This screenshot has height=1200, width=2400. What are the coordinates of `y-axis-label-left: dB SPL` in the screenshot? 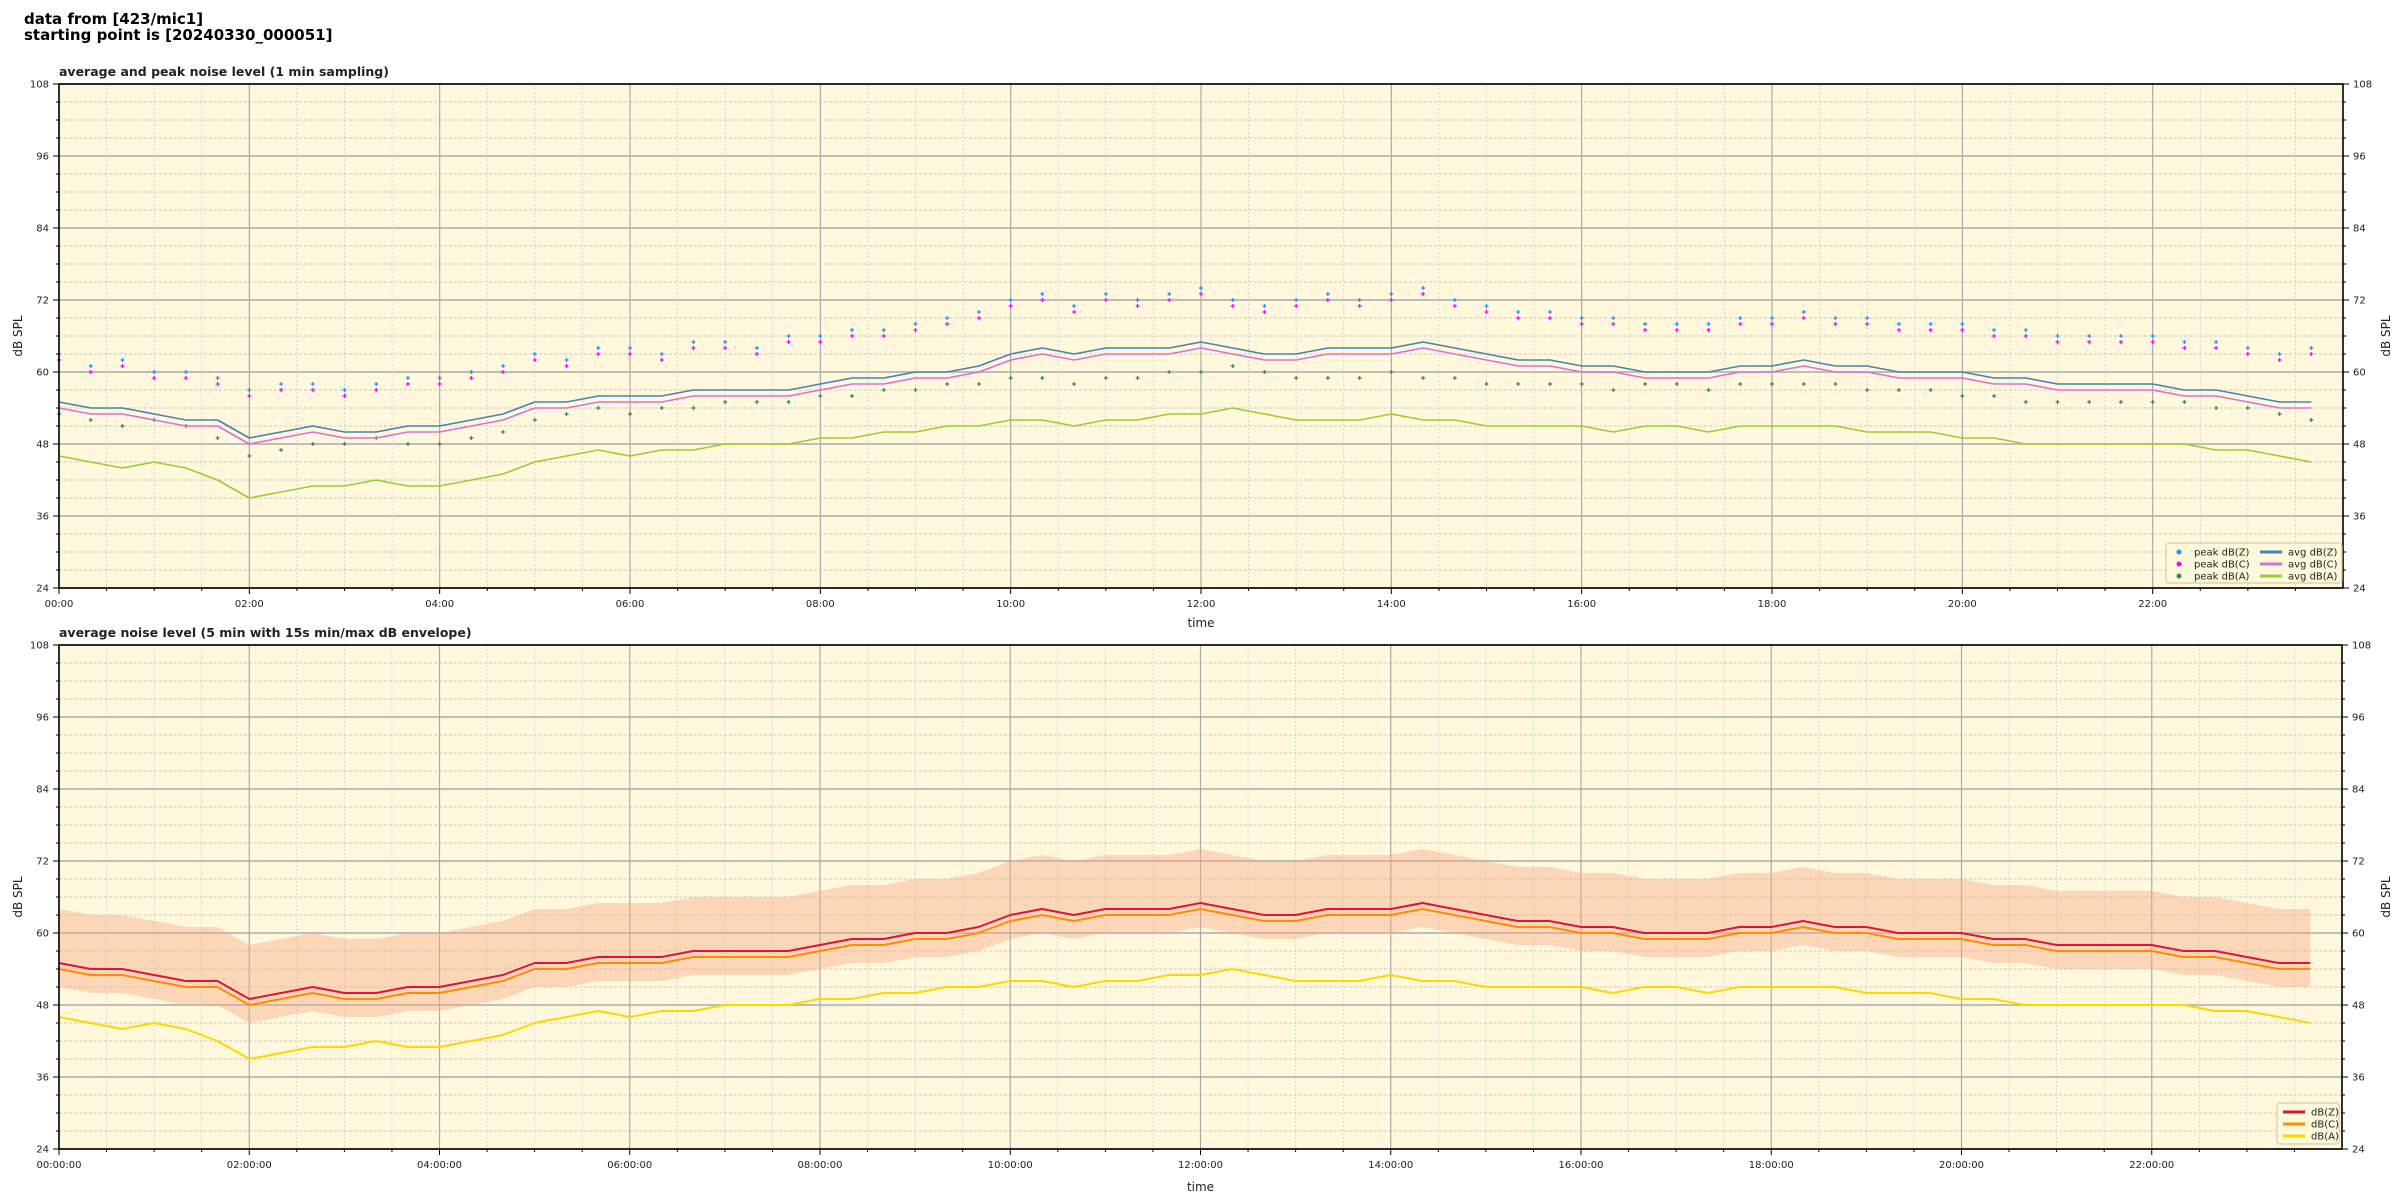 It's located at (18, 897).